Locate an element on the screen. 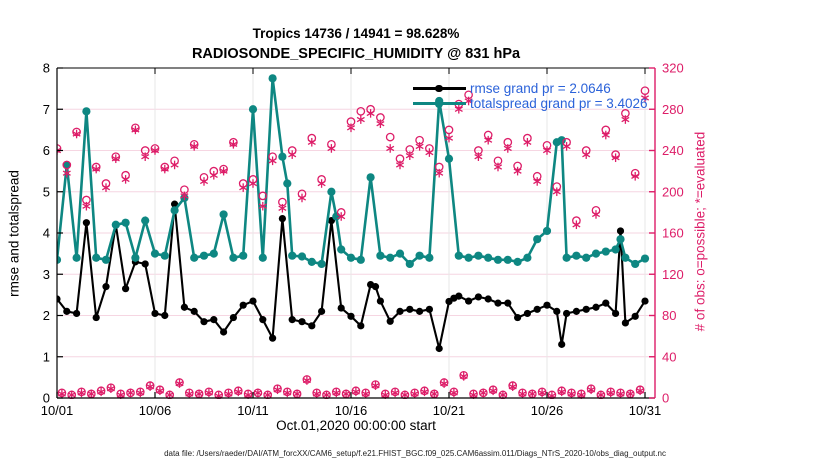  y-right-tick-label: 320 is located at coordinates (673, 68).